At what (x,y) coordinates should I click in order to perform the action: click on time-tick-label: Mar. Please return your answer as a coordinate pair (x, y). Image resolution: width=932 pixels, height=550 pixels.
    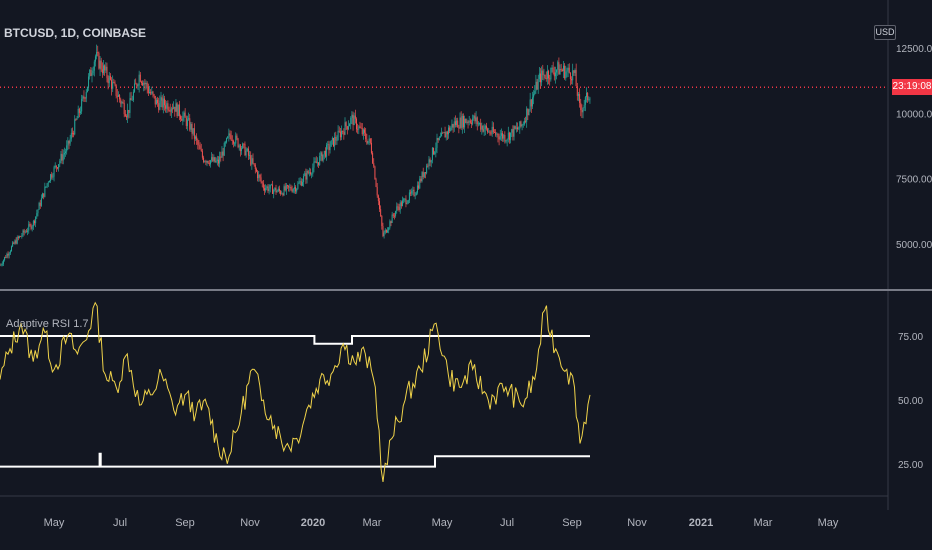
    Looking at the image, I should click on (372, 523).